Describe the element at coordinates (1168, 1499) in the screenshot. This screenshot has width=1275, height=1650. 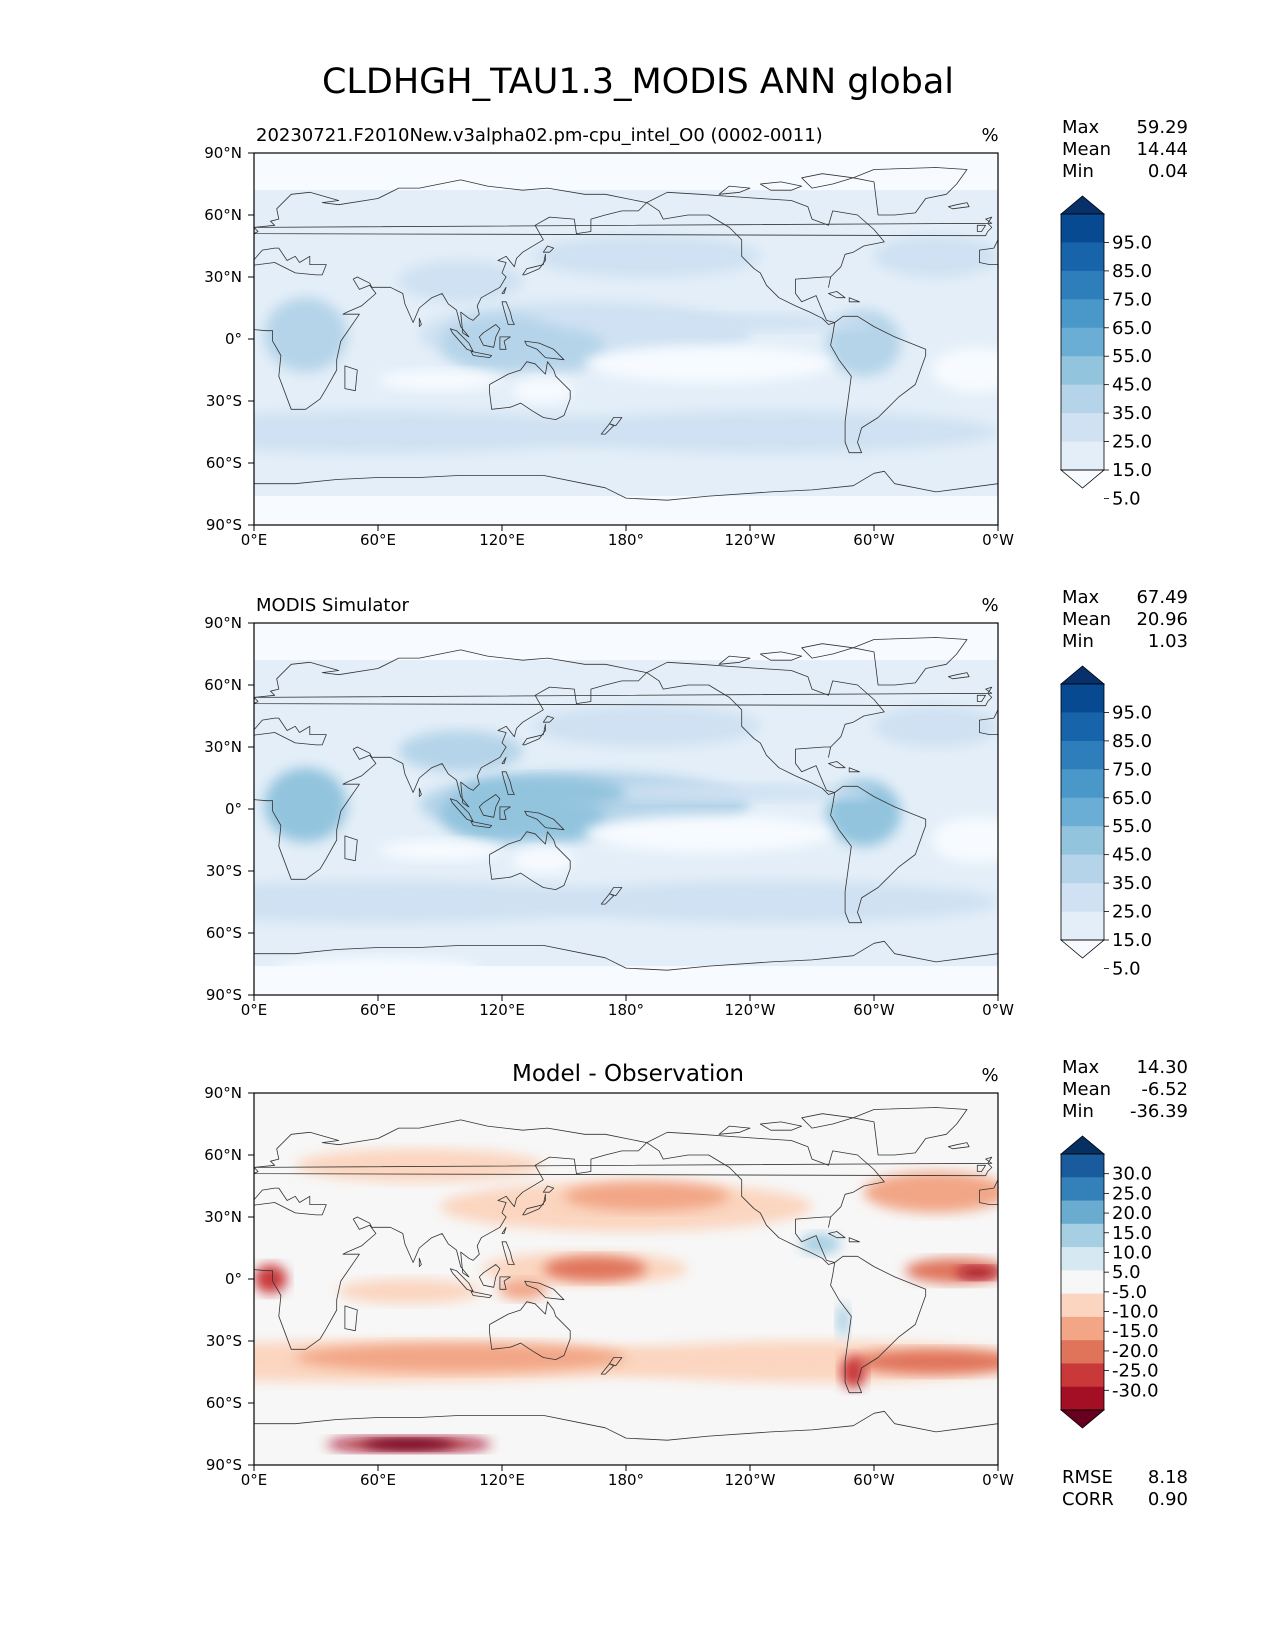
I see `metric-value: 0.90` at that location.